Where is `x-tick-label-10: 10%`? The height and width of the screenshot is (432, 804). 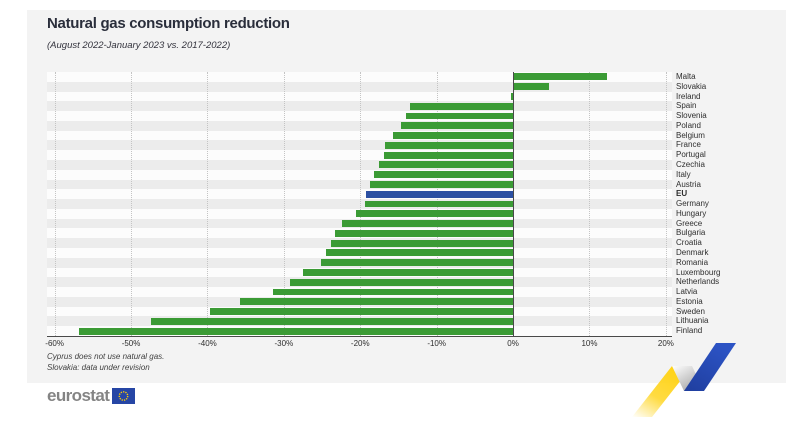
x-tick-label-10: 10% is located at coordinates (589, 343).